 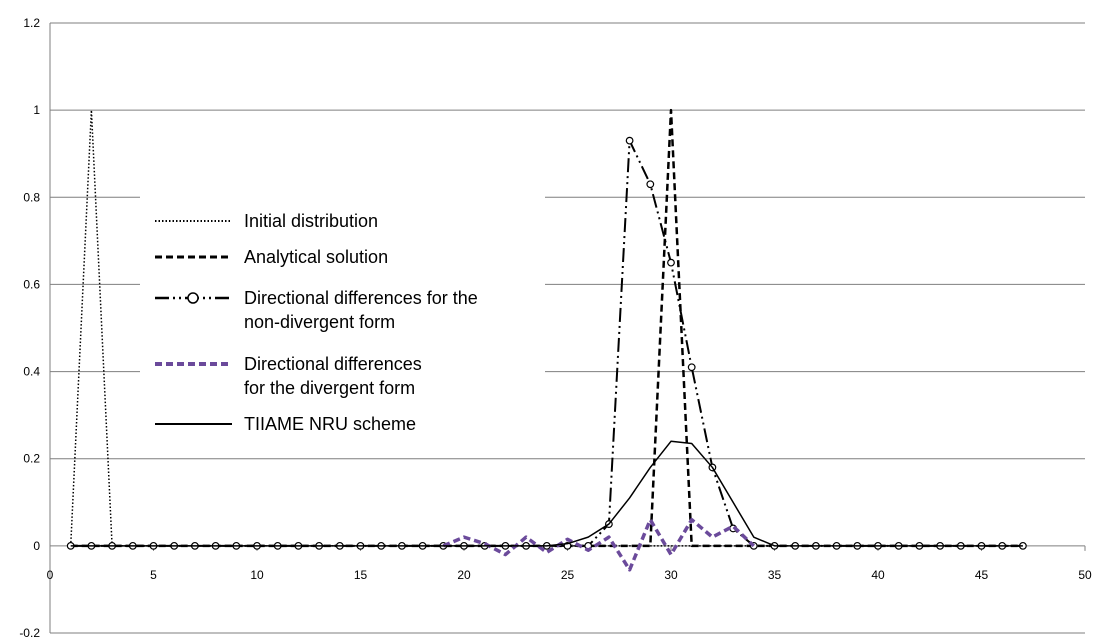 What do you see at coordinates (361, 298) in the screenshot?
I see `legend-label: Directional differences for the` at bounding box center [361, 298].